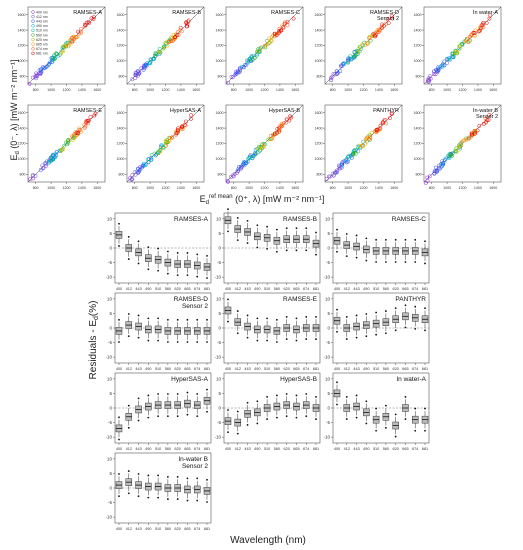 This screenshot has width=523, height=550. What do you see at coordinates (279, 199) in the screenshot?
I see `scatter-x-label-rest: (0⁺, λ) [mW m⁻² nm⁻¹]` at bounding box center [279, 199].